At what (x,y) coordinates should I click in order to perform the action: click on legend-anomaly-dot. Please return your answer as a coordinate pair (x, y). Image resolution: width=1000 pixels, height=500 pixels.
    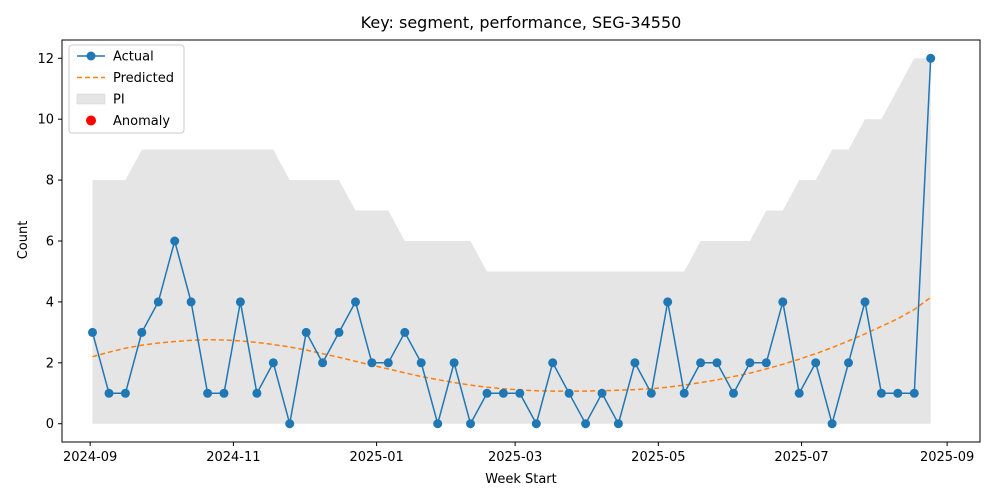
    Looking at the image, I should click on (91, 120).